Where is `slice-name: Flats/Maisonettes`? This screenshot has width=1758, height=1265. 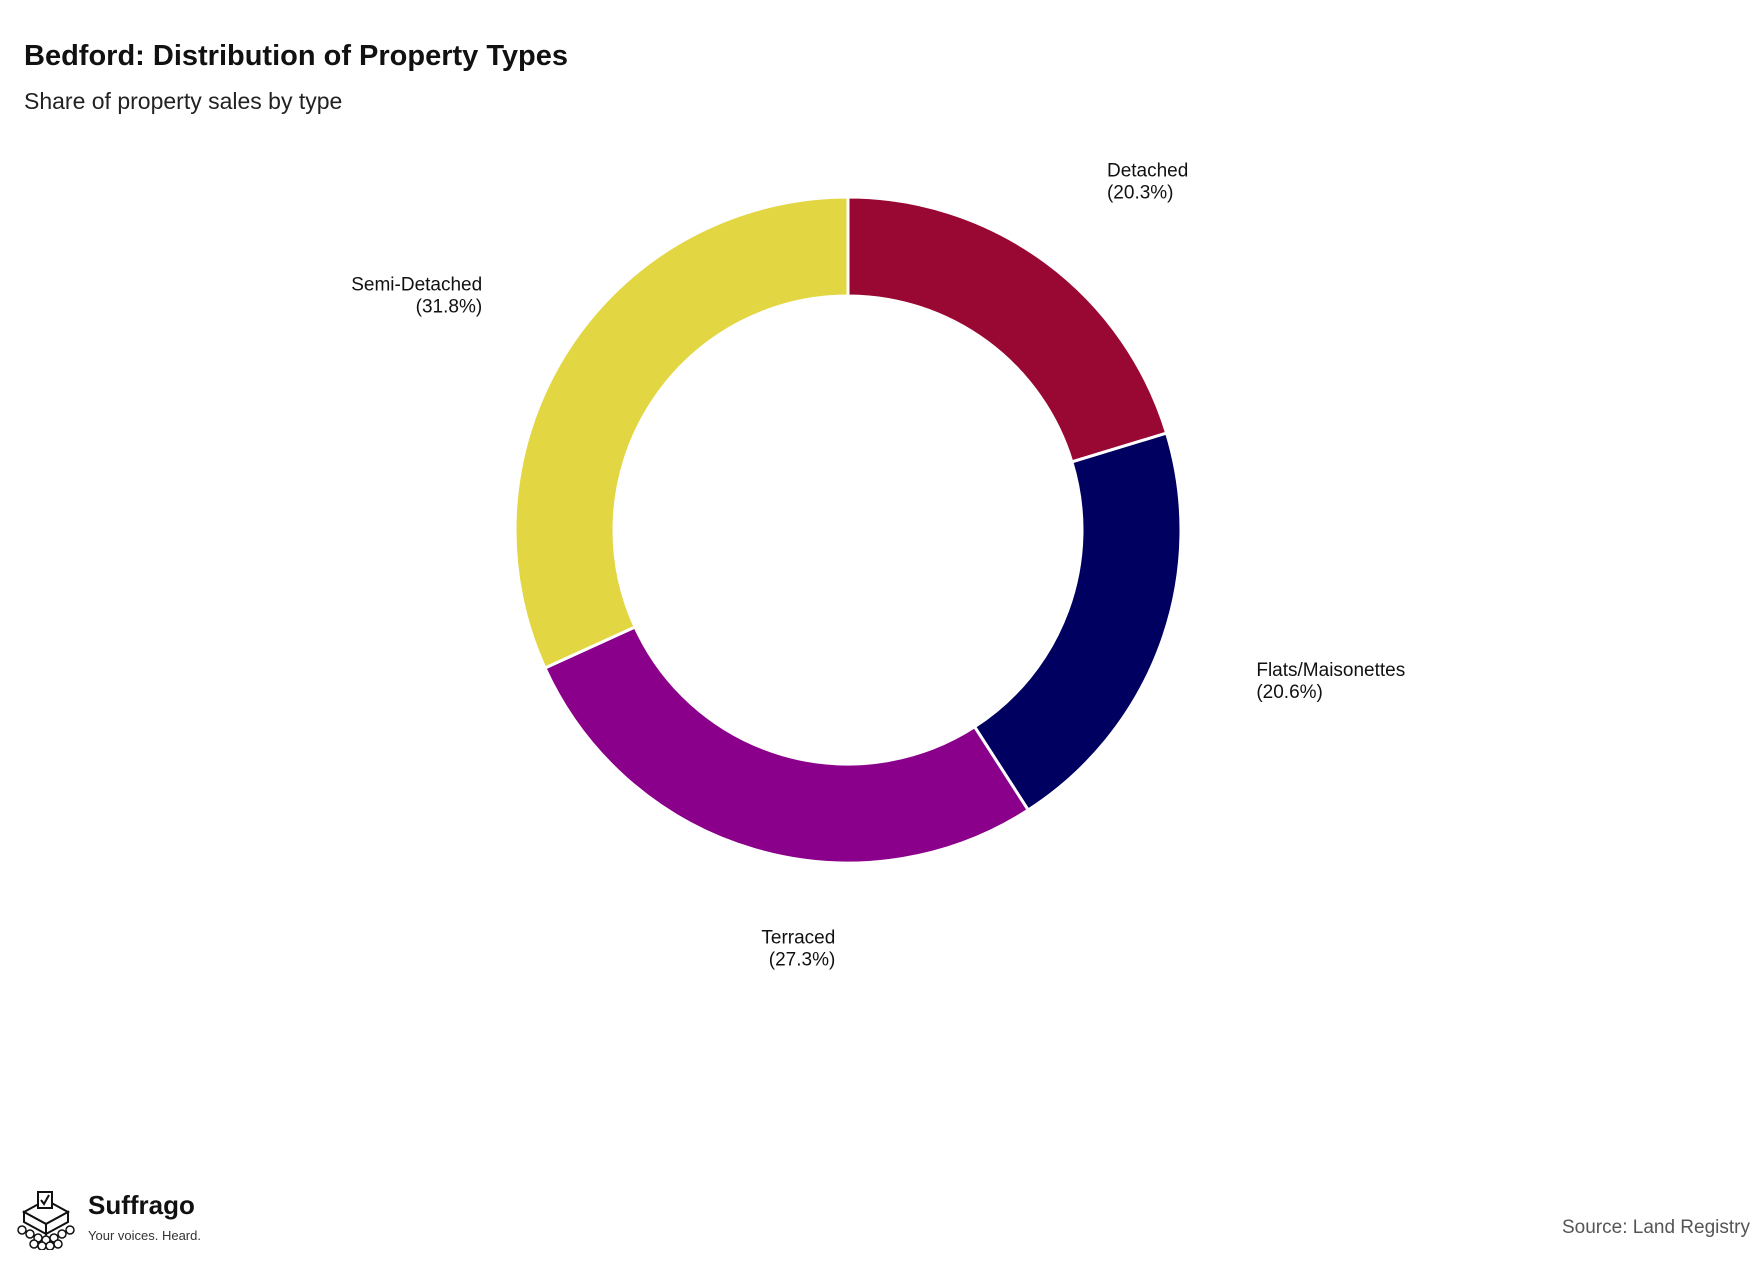 slice-name: Flats/Maisonettes is located at coordinates (1330, 670).